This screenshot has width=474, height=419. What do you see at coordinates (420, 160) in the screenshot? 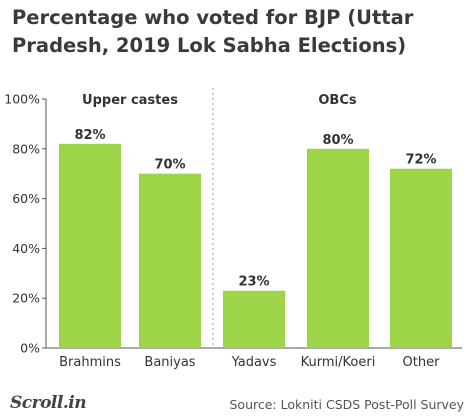
I see `data-label: 72%` at bounding box center [420, 160].